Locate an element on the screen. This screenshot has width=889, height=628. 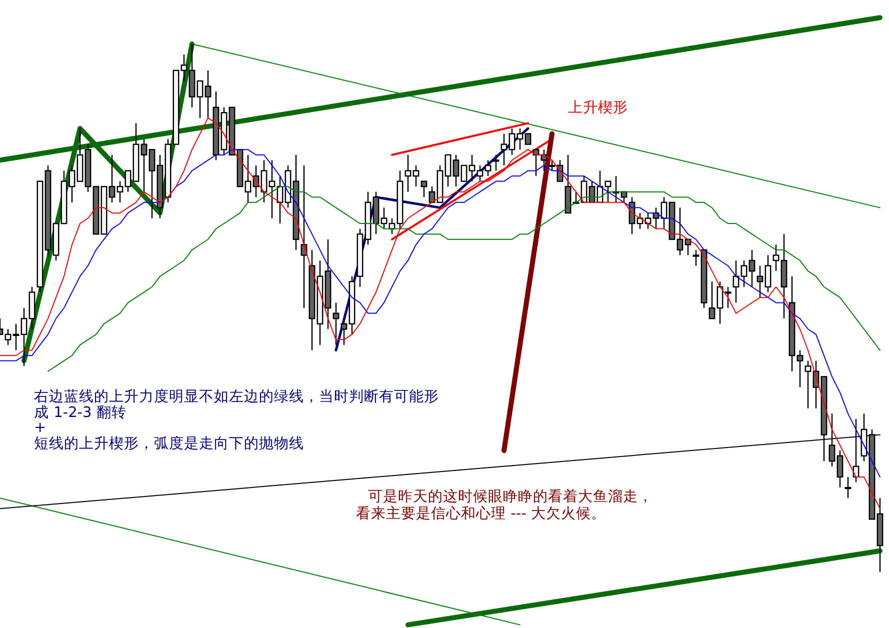
annotation: 看来主要是信心和心理 --- 大欠火候。 is located at coordinates (481, 513).